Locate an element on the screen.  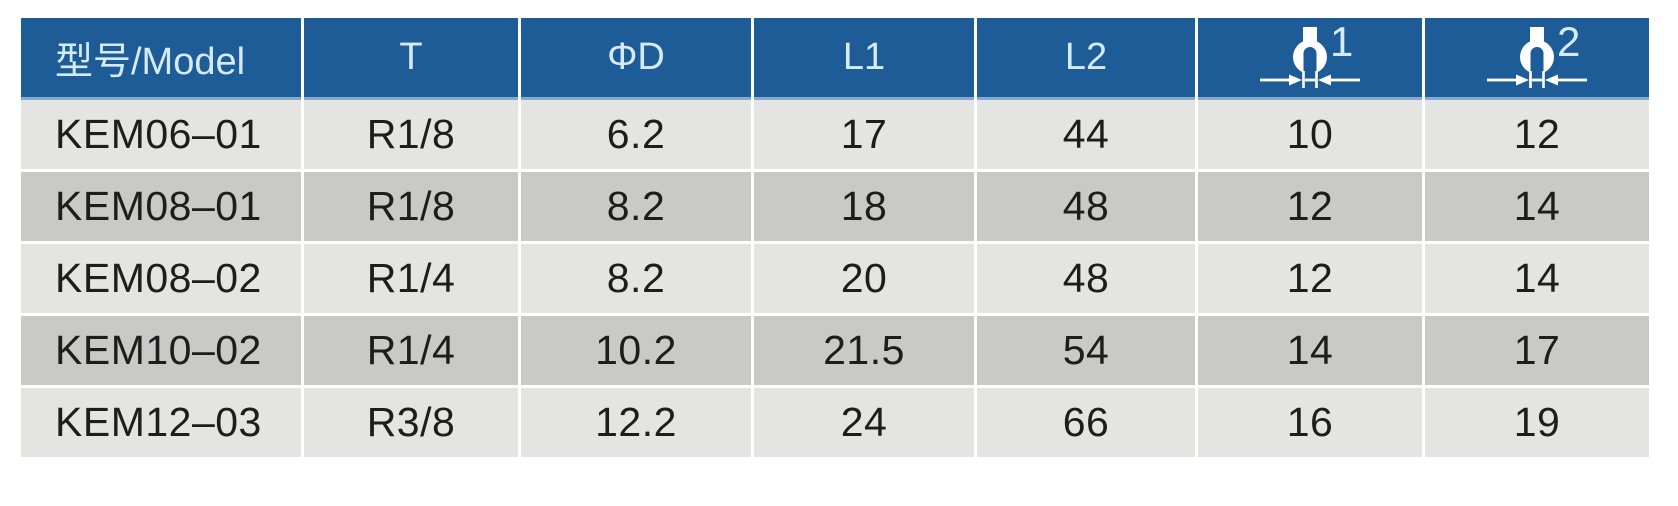
col-header-d-label: ΦD is located at coordinates (636, 57).